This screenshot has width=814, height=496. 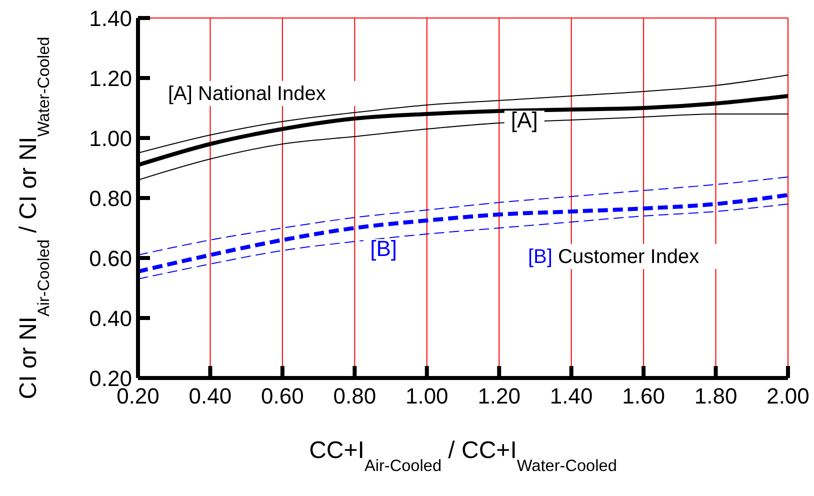 What do you see at coordinates (110, 138) in the screenshot?
I see `y-tick-label: 1.00` at bounding box center [110, 138].